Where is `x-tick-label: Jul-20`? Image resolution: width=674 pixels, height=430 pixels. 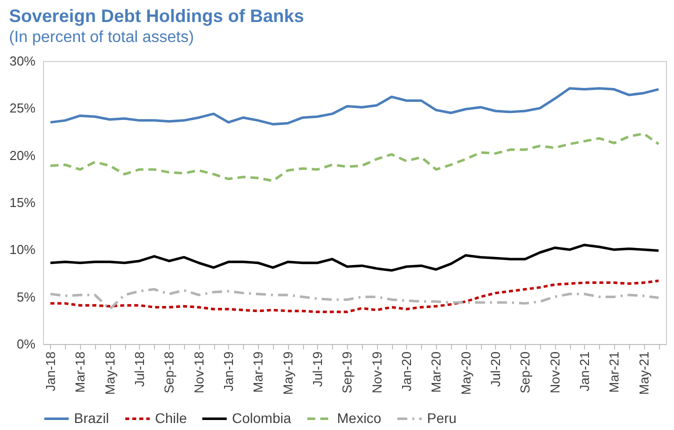
x-tick-label: Jul-20 is located at coordinates (495, 369).